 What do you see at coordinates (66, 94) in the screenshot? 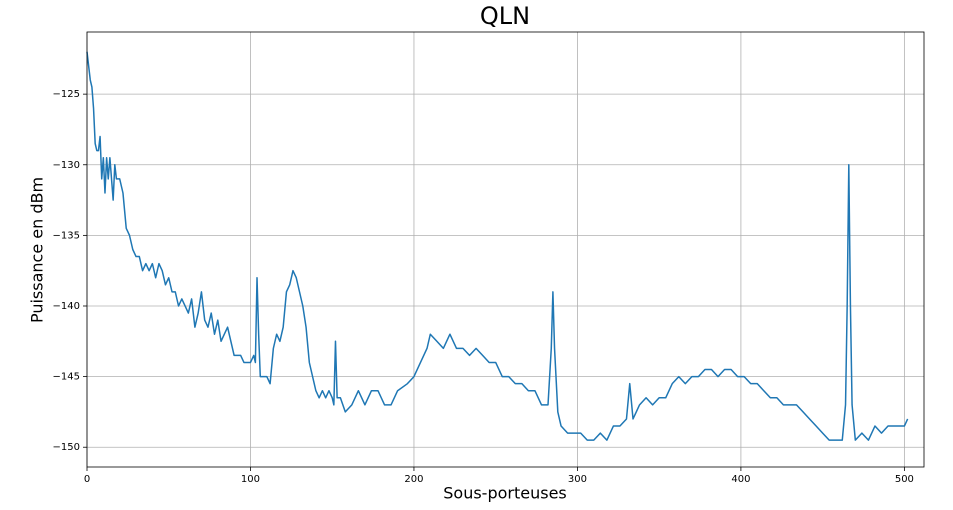
I see `y-tick-label: −125` at bounding box center [66, 94].